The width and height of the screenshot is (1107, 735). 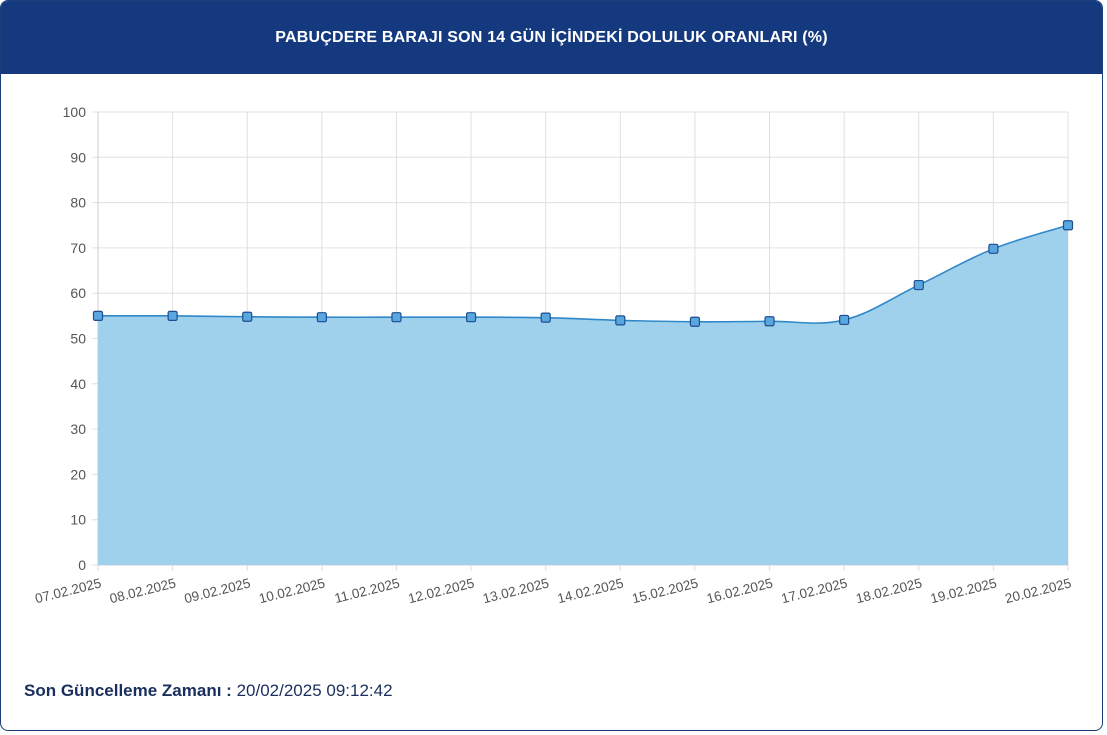 I want to click on x-tick-label: 12.02.2025, so click(x=441, y=590).